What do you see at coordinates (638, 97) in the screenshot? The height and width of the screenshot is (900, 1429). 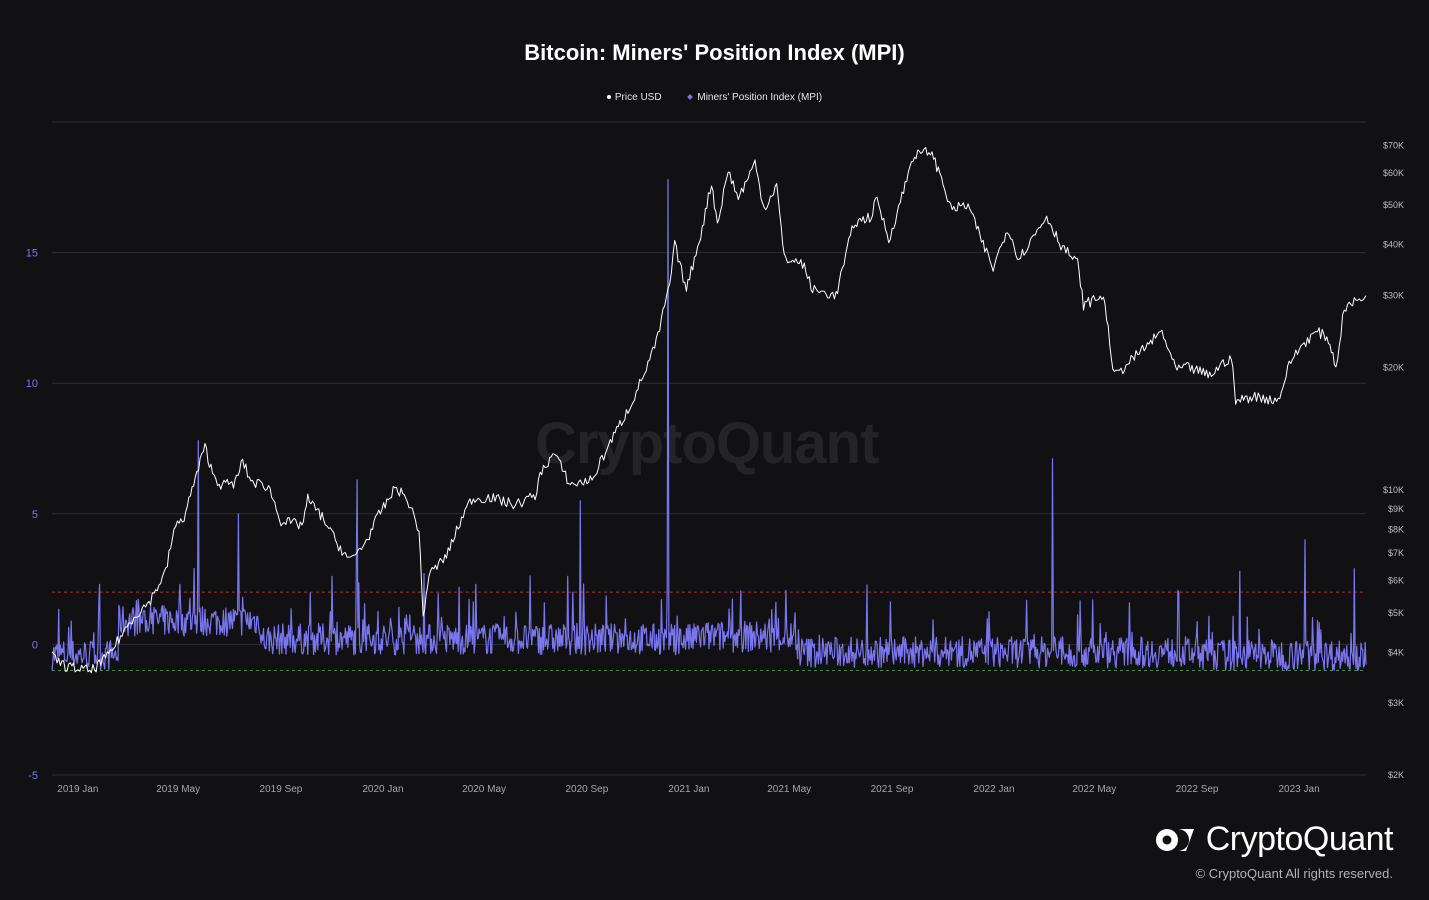 I see `legend-label-price: Price USD` at bounding box center [638, 97].